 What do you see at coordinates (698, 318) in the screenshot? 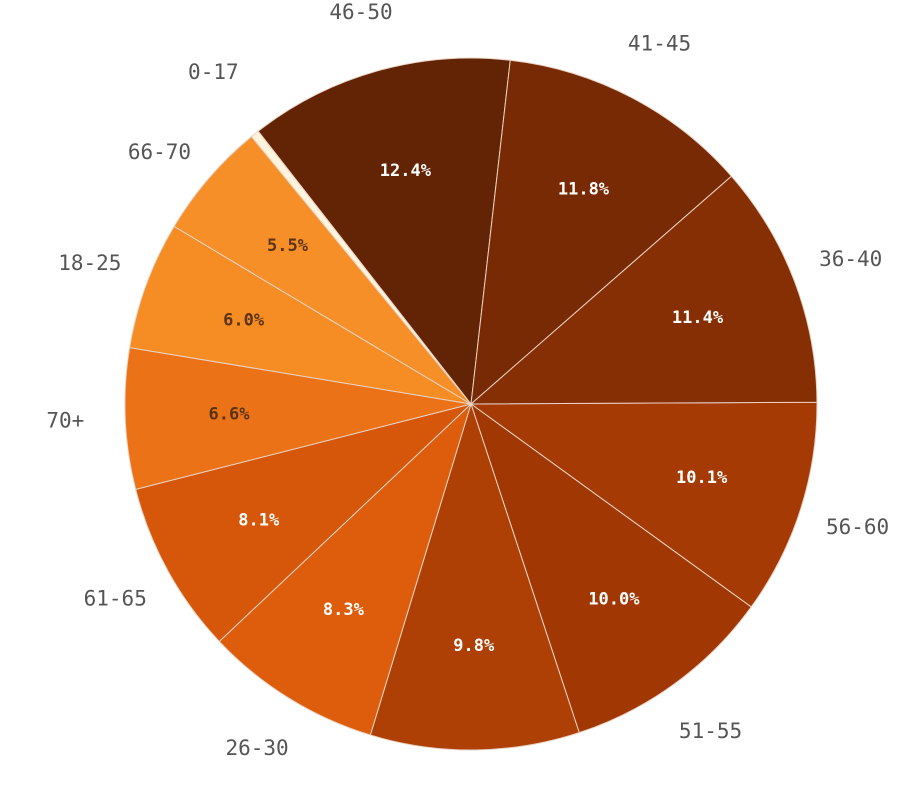
I see `slice-percent-label: 11.4%` at bounding box center [698, 318].